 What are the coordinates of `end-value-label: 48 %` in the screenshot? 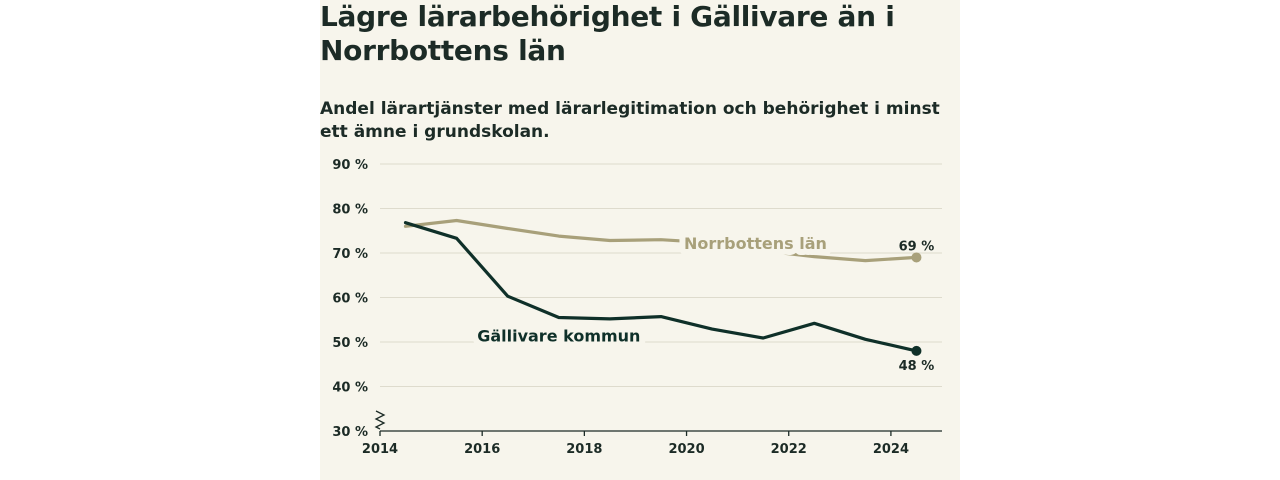 It's located at (917, 366).